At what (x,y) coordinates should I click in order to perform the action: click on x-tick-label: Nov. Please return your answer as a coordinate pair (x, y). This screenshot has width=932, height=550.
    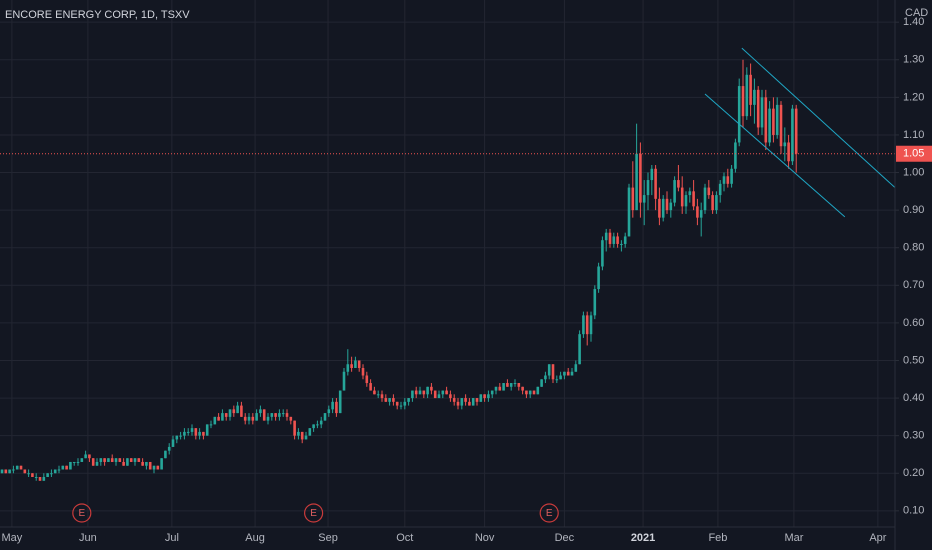
    Looking at the image, I should click on (485, 538).